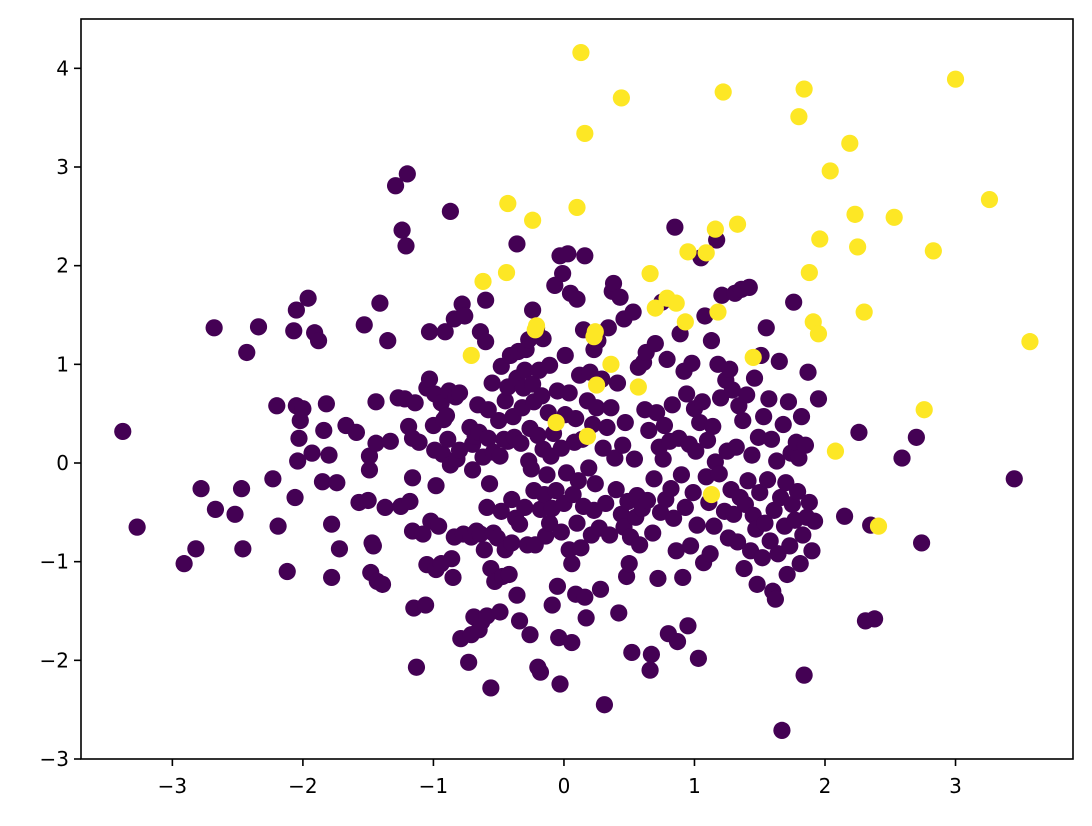 Image resolution: width=1092 pixels, height=826 pixels. I want to click on x-tick-label: 0, so click(564, 786).